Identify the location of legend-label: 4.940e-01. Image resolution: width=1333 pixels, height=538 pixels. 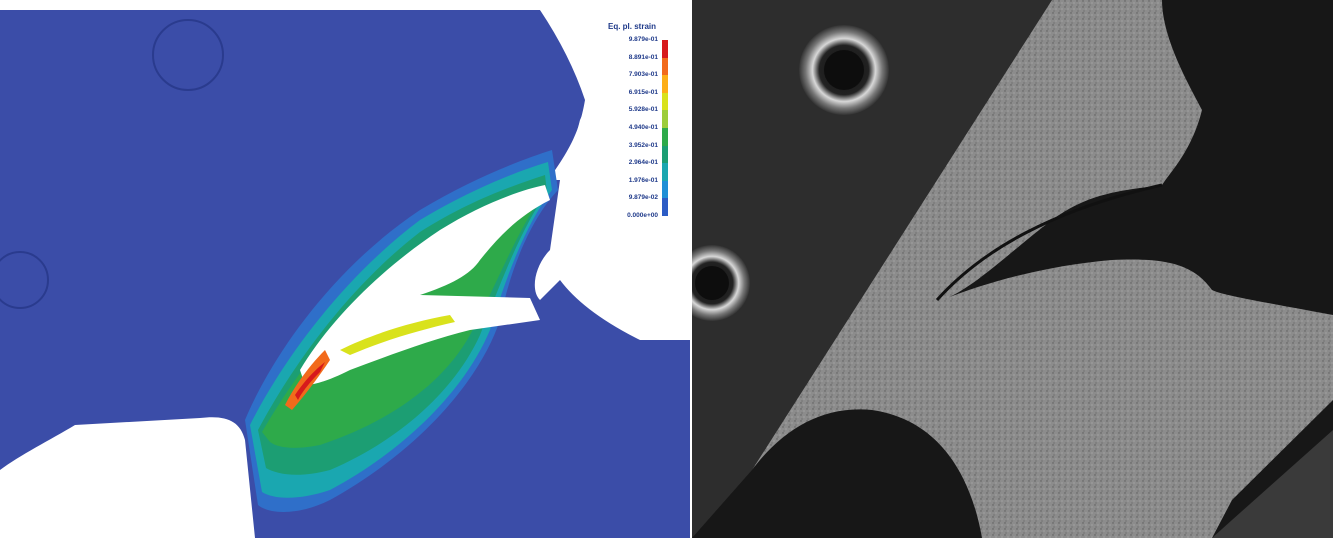
(643, 127).